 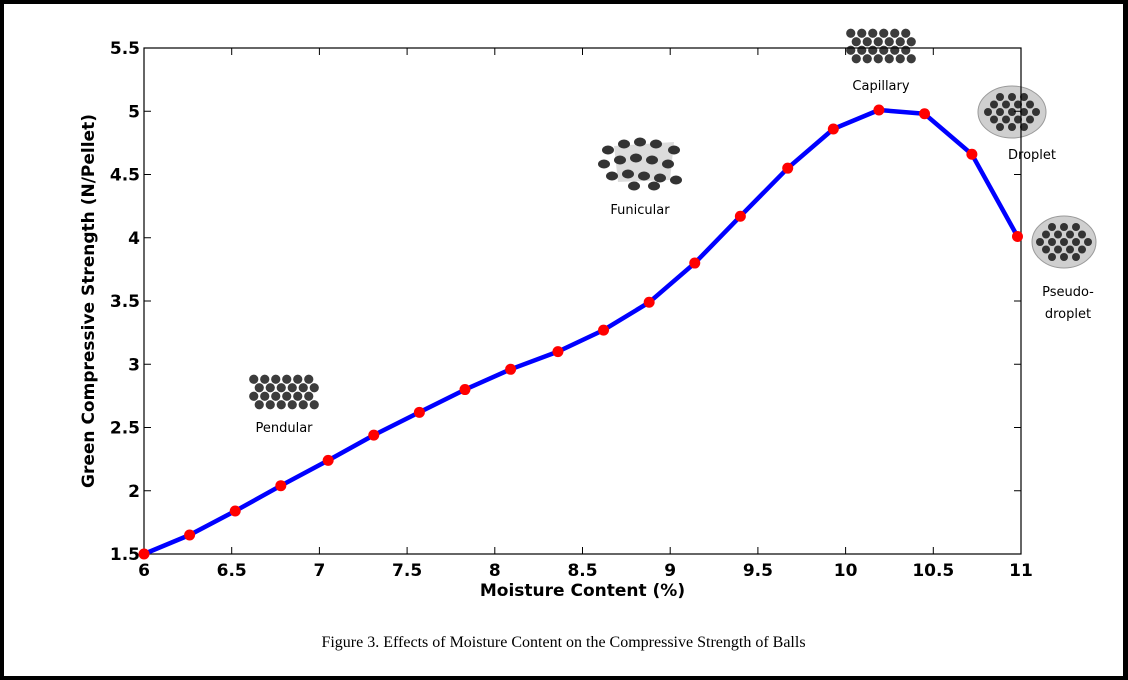 What do you see at coordinates (1068, 292) in the screenshot?
I see `annotation-label: Pseudo-` at bounding box center [1068, 292].